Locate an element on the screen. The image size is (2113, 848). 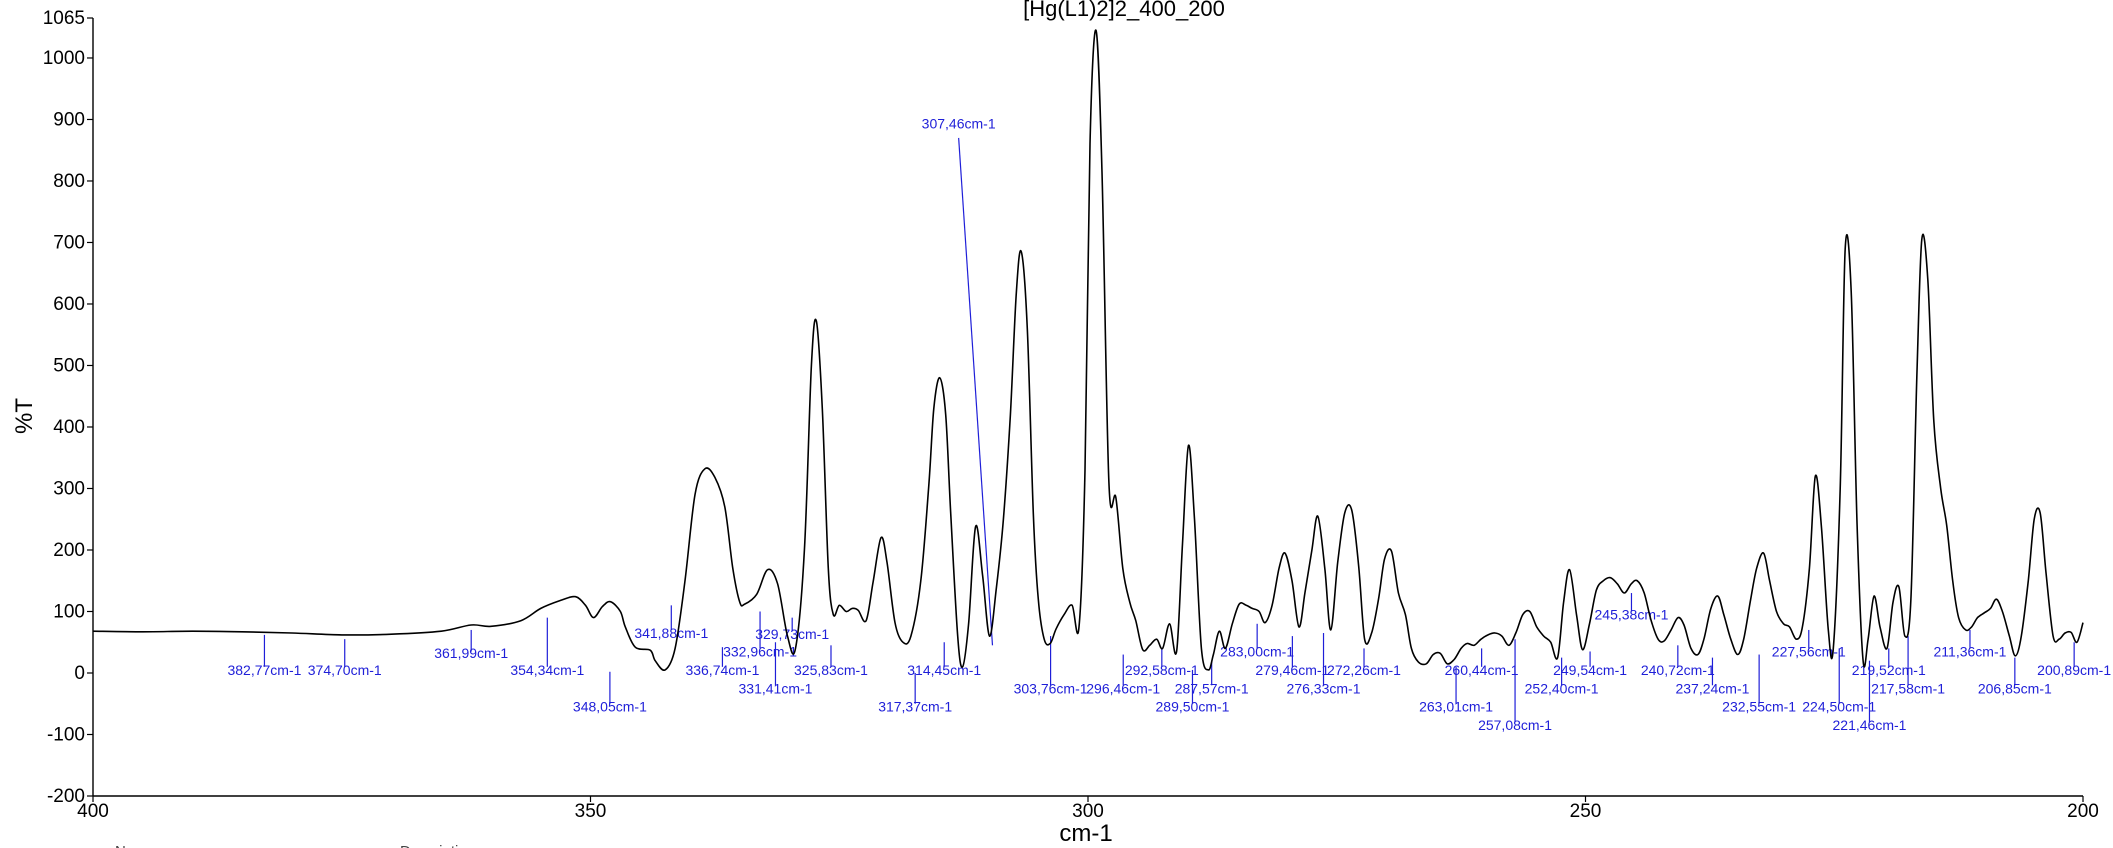
chart-title: [Hg(L1)2]2_400_200 is located at coordinates (1124, 10).